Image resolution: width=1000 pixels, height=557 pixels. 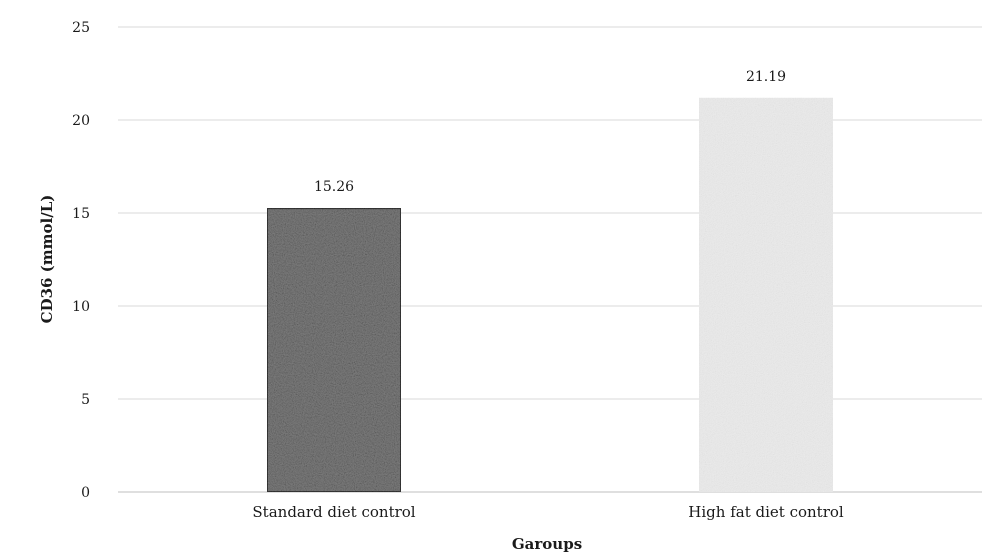 I want to click on y-tick-label: 0, so click(x=85, y=493).